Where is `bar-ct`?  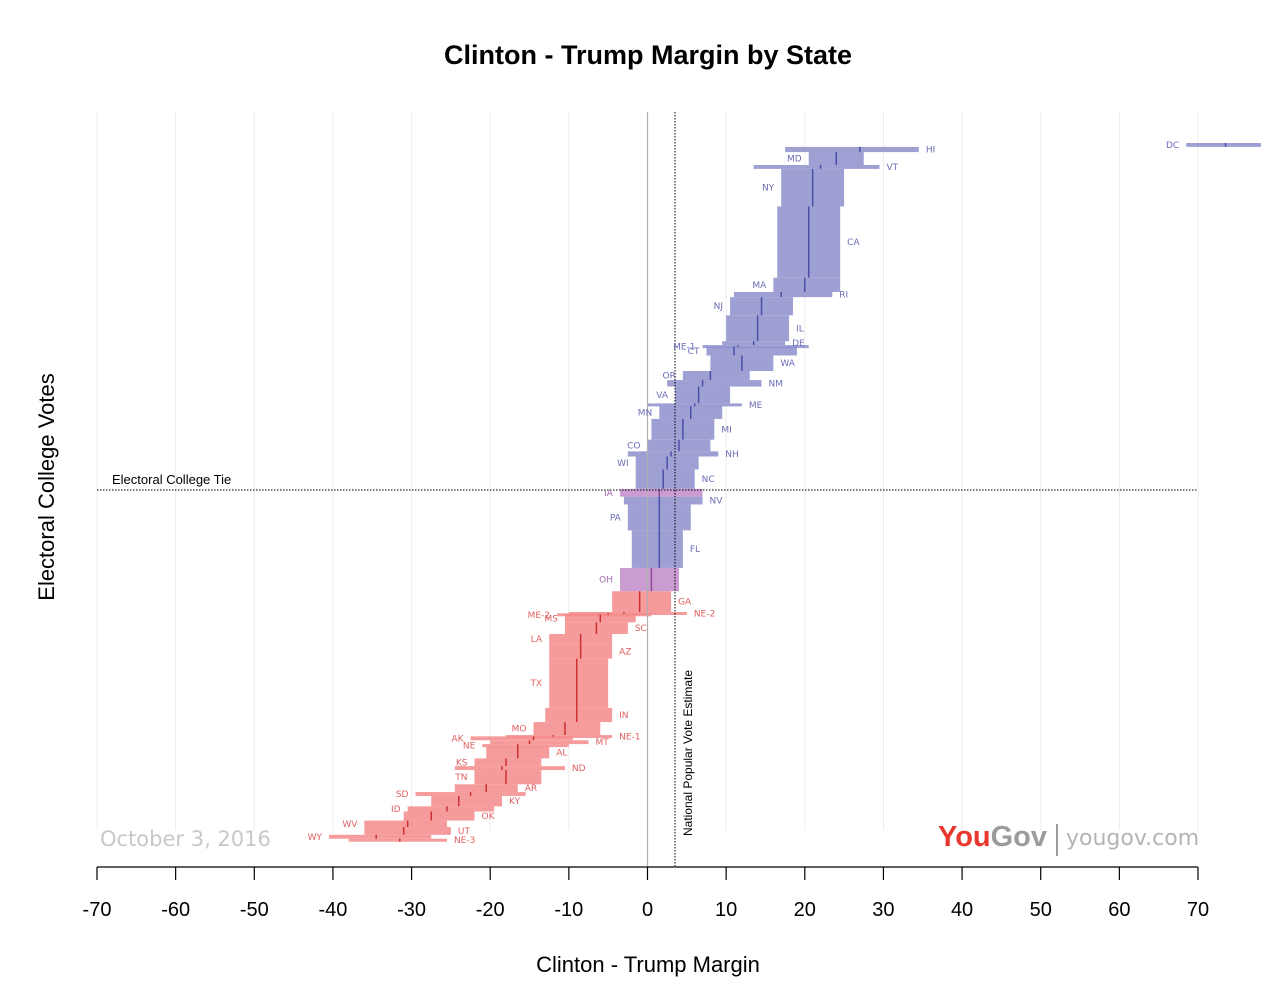
bar-ct is located at coordinates (751, 351).